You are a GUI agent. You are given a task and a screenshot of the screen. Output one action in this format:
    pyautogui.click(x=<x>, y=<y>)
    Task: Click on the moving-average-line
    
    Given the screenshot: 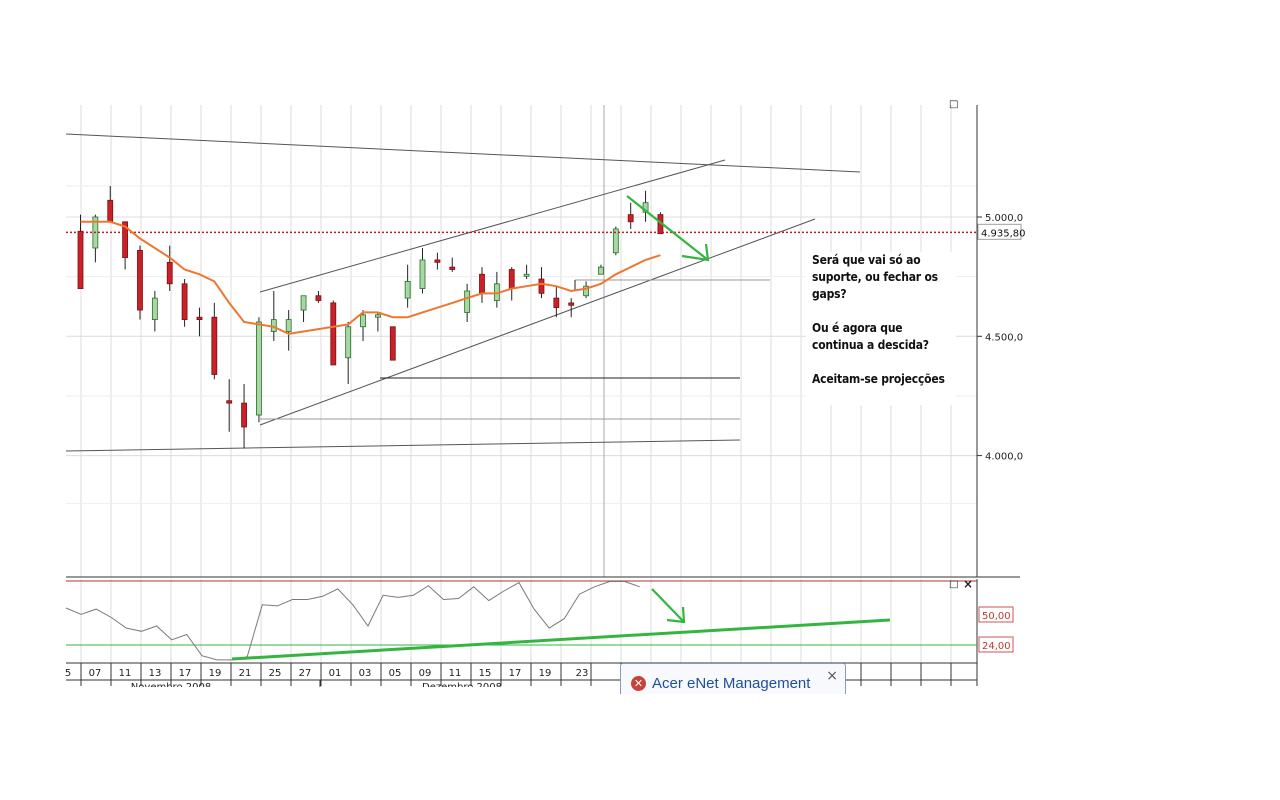 What is the action you would take?
    pyautogui.click(x=370, y=277)
    